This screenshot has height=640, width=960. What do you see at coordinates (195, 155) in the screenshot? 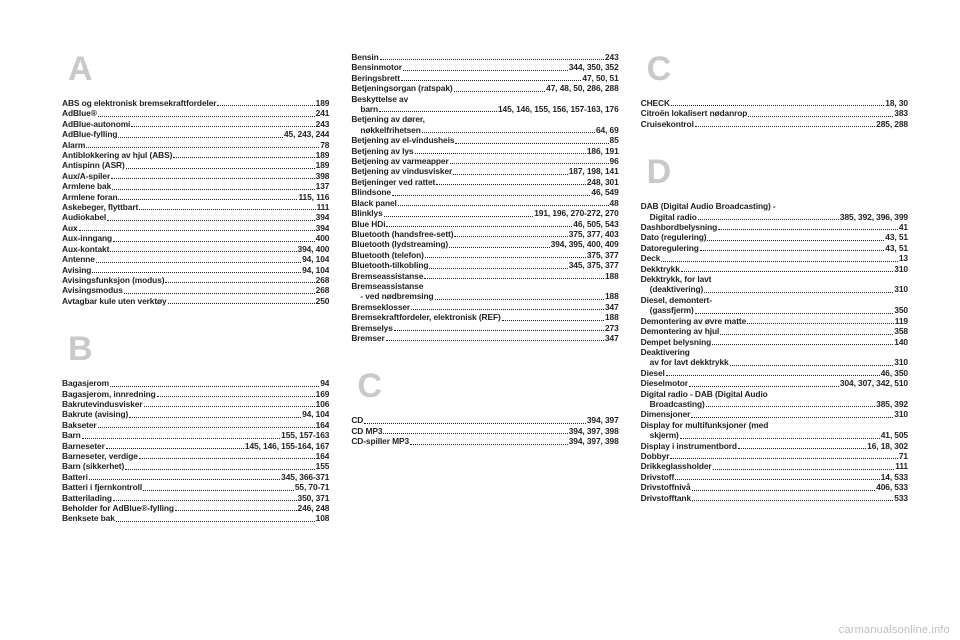
I see `index-entry: Antiblokkering av hjul (ABS) 189` at bounding box center [195, 155].